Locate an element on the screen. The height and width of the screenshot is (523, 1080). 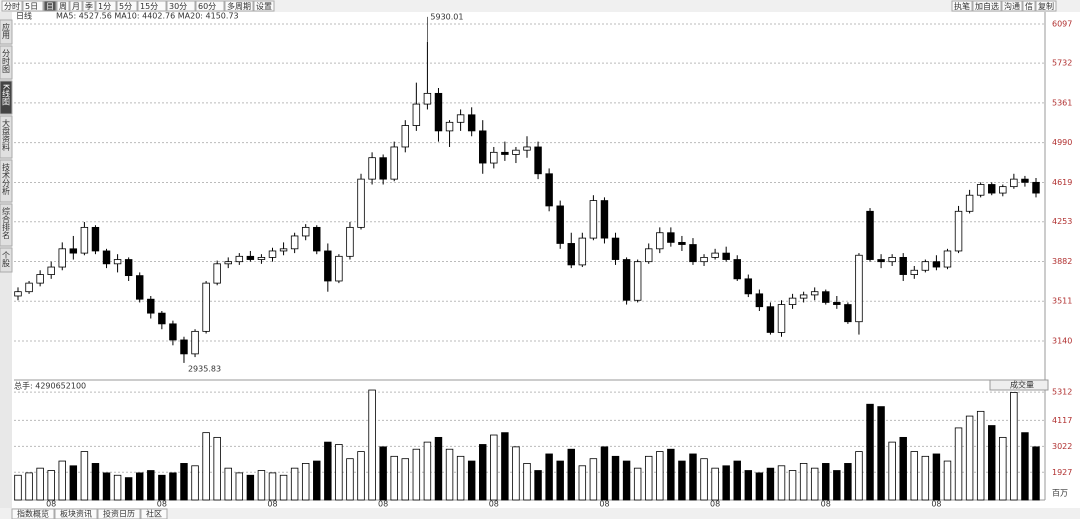
toolbar-label: 月 is located at coordinates (76, 6).